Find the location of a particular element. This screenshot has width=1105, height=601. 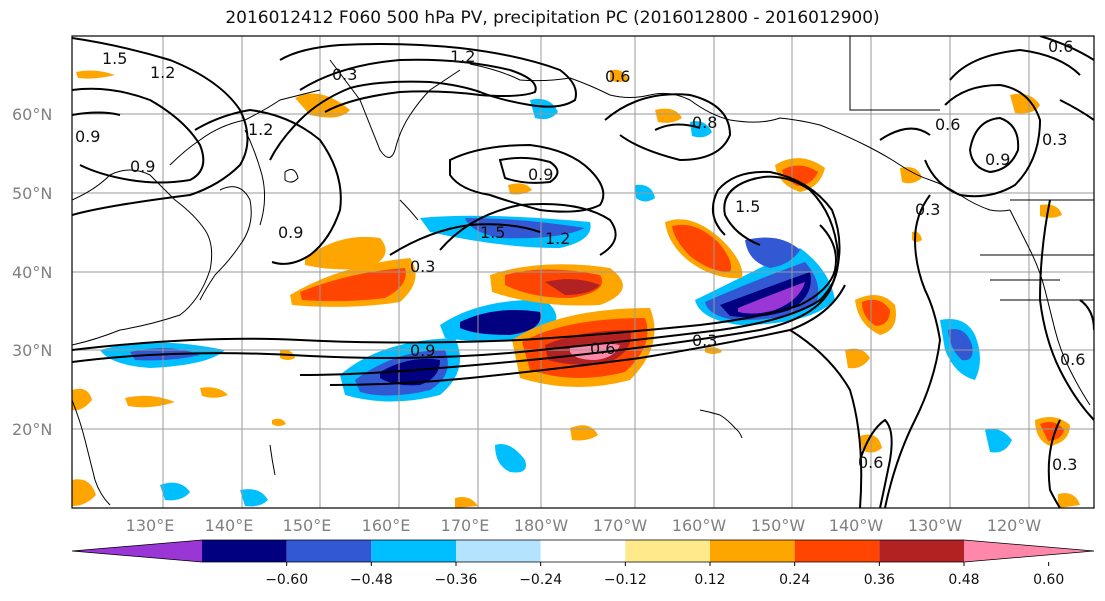

lat-label: 40°N is located at coordinates (32, 272).